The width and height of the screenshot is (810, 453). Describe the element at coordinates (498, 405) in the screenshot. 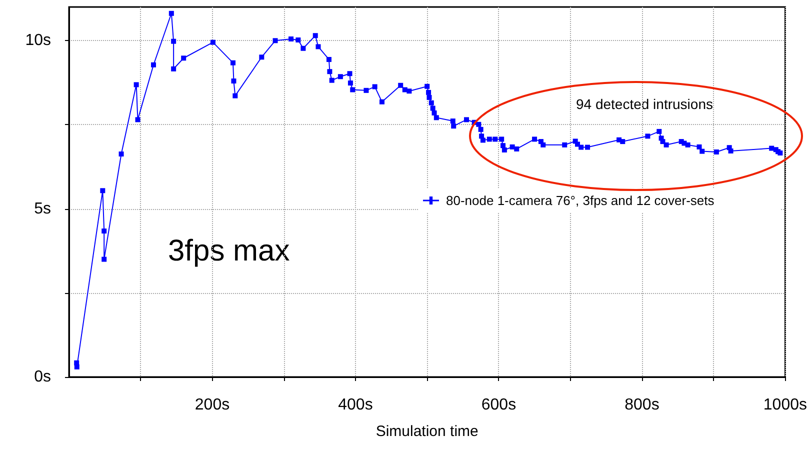

I see `x-tick-label: 600s` at that location.